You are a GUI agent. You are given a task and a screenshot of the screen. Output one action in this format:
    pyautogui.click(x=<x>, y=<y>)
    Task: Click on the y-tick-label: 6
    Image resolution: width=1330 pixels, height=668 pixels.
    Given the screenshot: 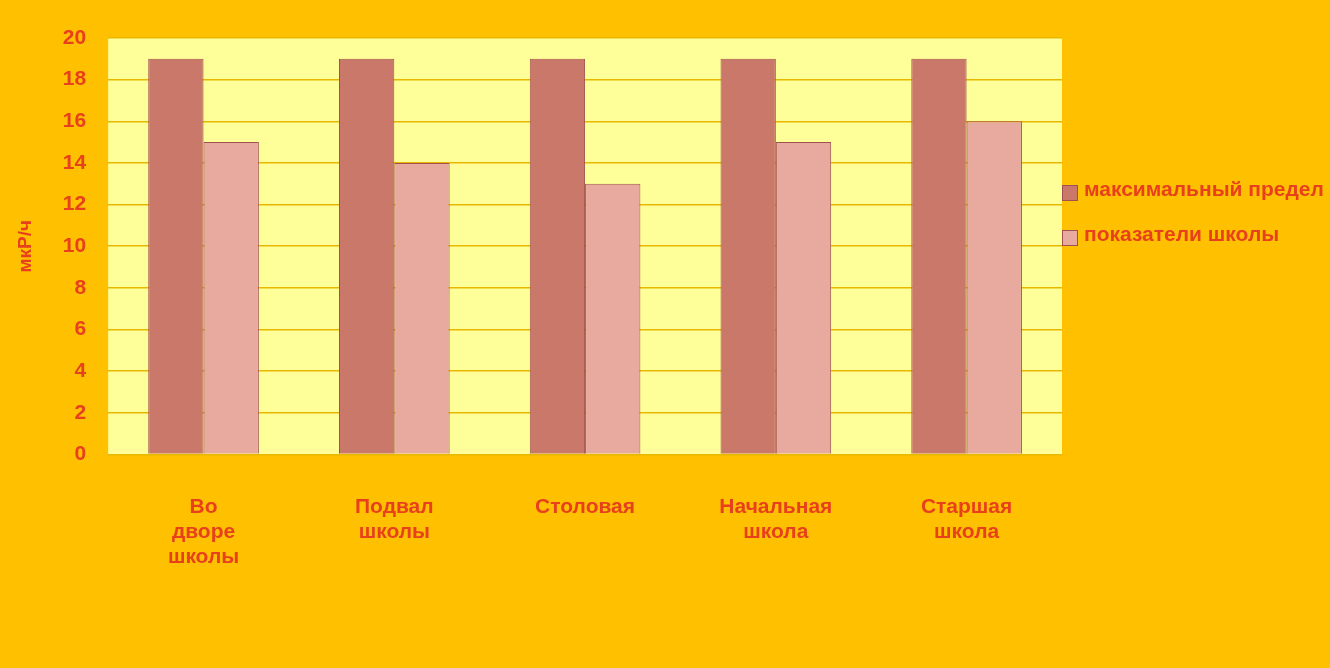 What is the action you would take?
    pyautogui.click(x=80, y=328)
    